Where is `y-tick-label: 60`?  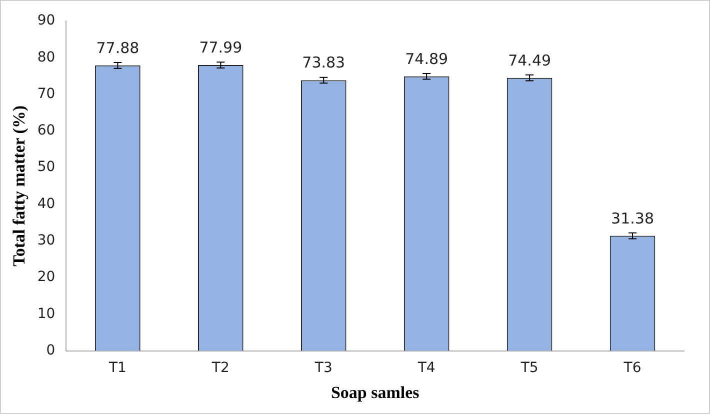 y-tick-label: 60 is located at coordinates (46, 130).